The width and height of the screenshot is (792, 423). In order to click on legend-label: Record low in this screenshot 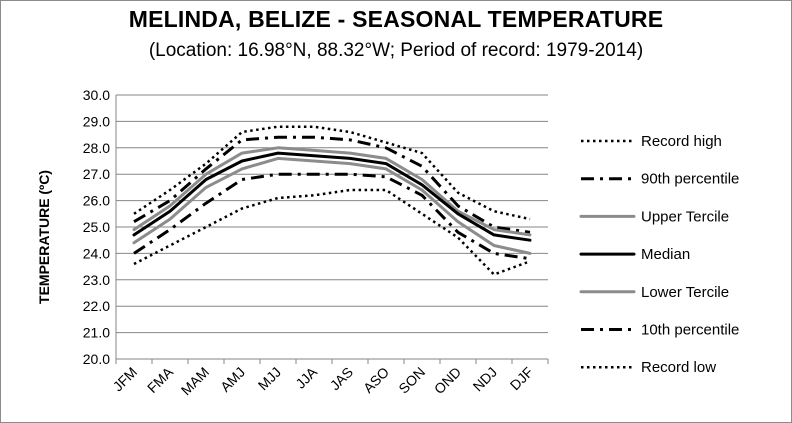, I will do `click(678, 367)`.